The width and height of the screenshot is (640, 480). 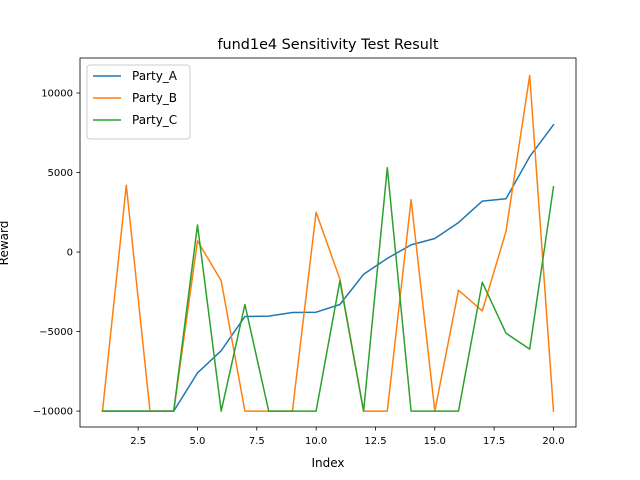 What do you see at coordinates (154, 120) in the screenshot?
I see `legend-label: Party_C` at bounding box center [154, 120].